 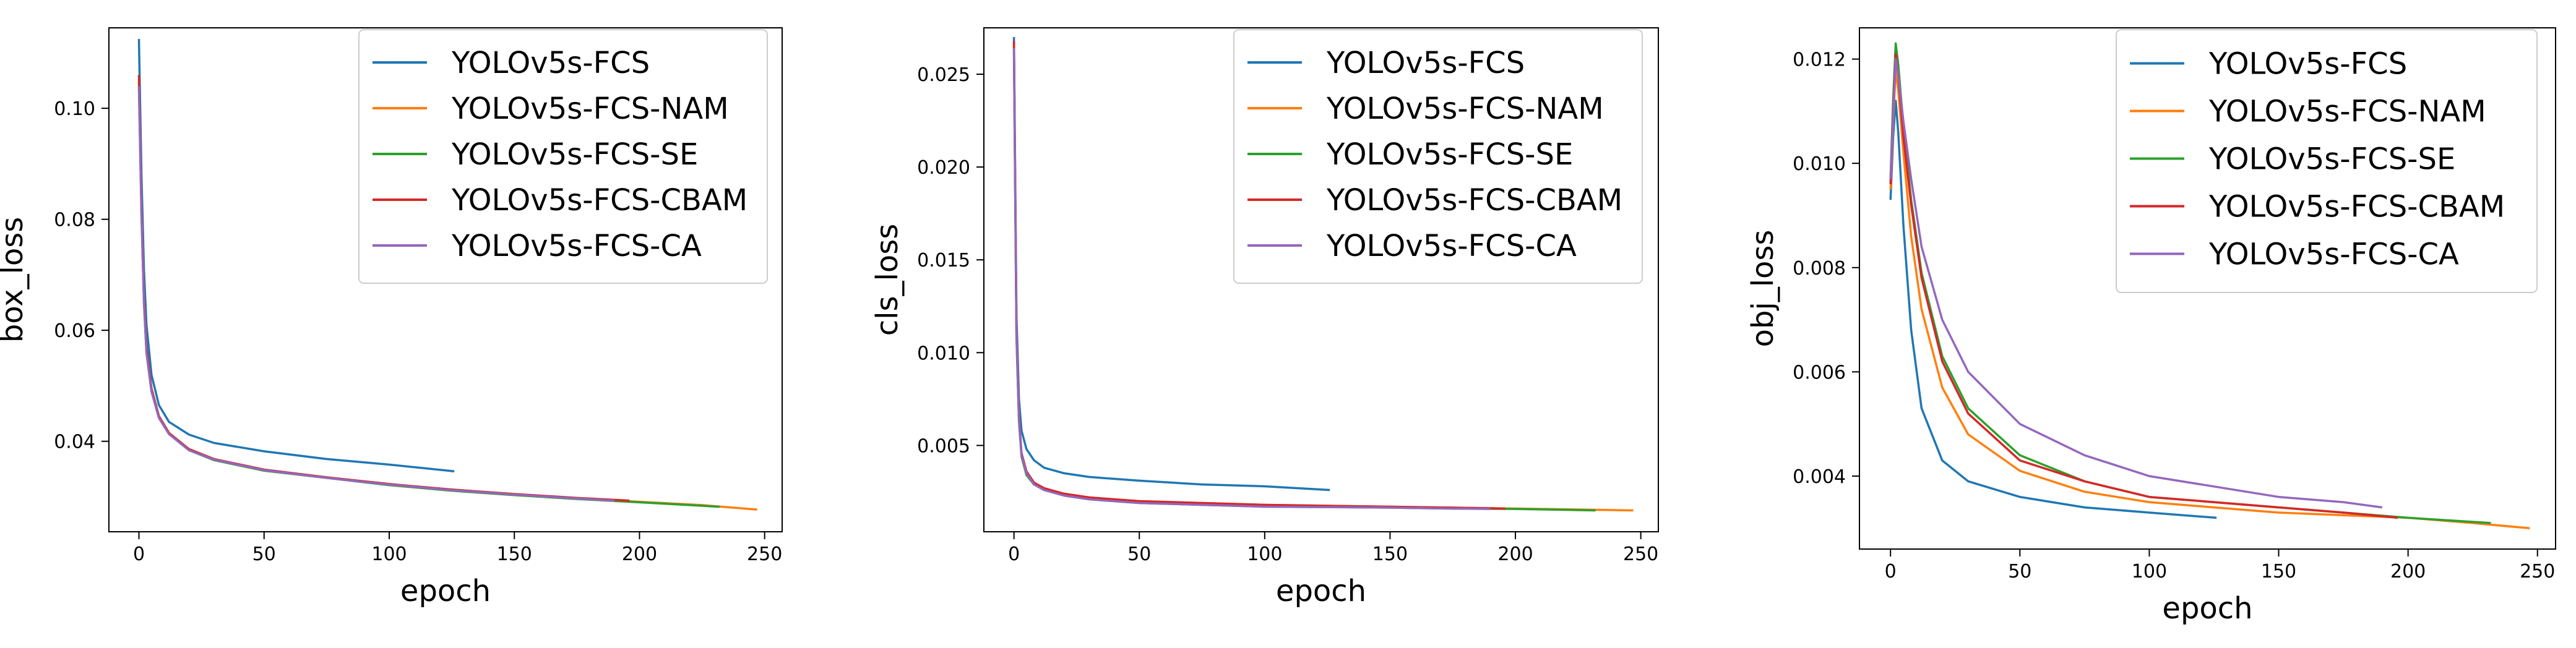 I want to click on y-tick-label: 0.012, so click(x=1819, y=60).